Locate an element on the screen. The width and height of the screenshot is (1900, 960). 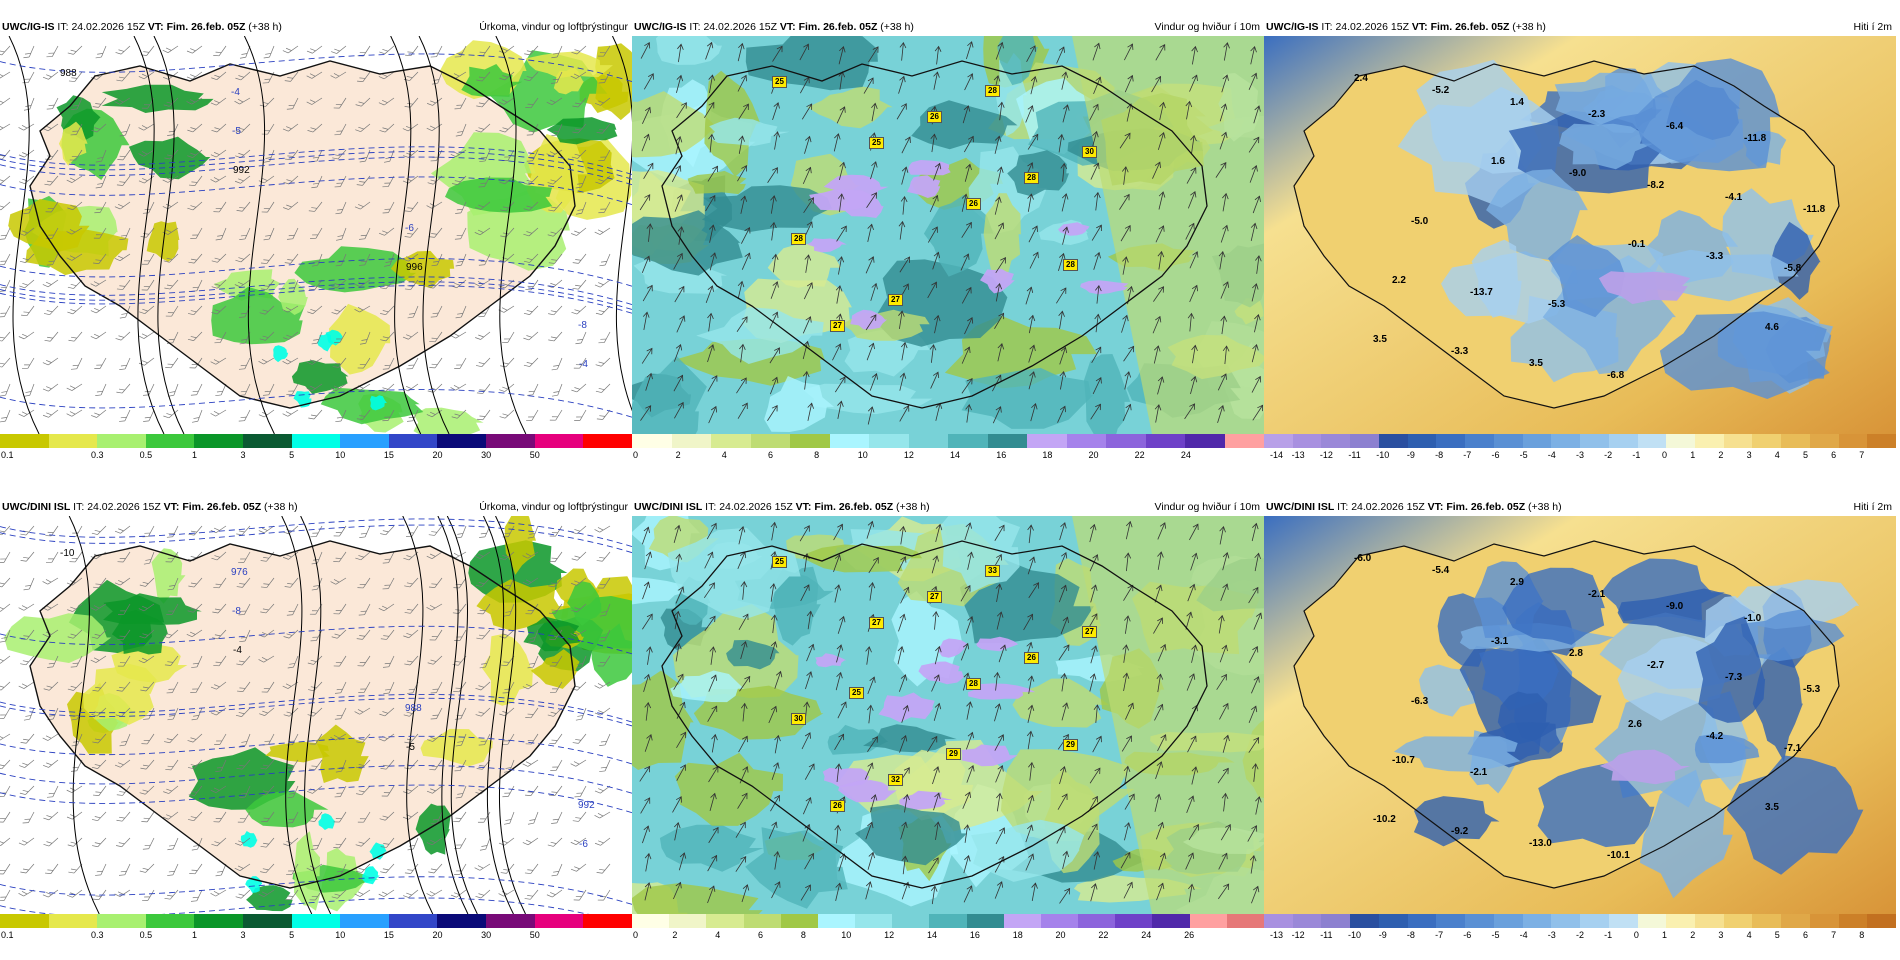
colorbar-tick-label: -1 is located at coordinates (1608, 935).